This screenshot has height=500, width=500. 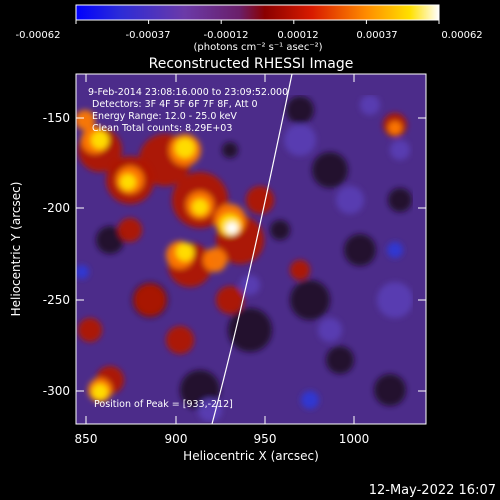 What do you see at coordinates (56, 118) in the screenshot?
I see `y-tick-label: -150` at bounding box center [56, 118].